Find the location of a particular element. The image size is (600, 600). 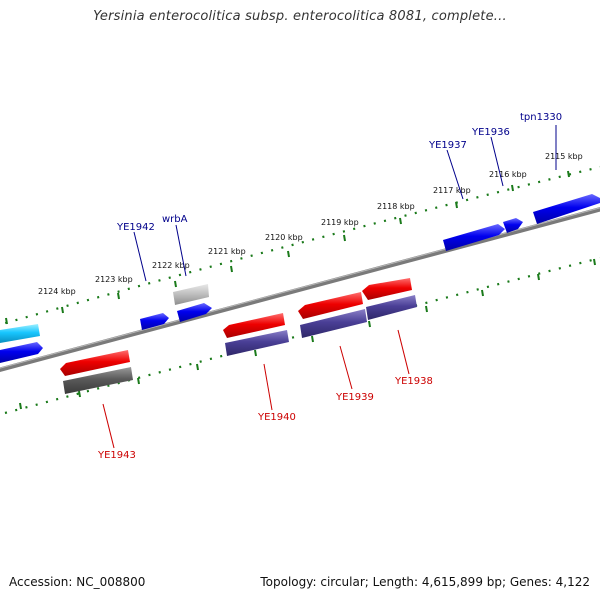

gene-arrow-wrbA is located at coordinates (194, 312).